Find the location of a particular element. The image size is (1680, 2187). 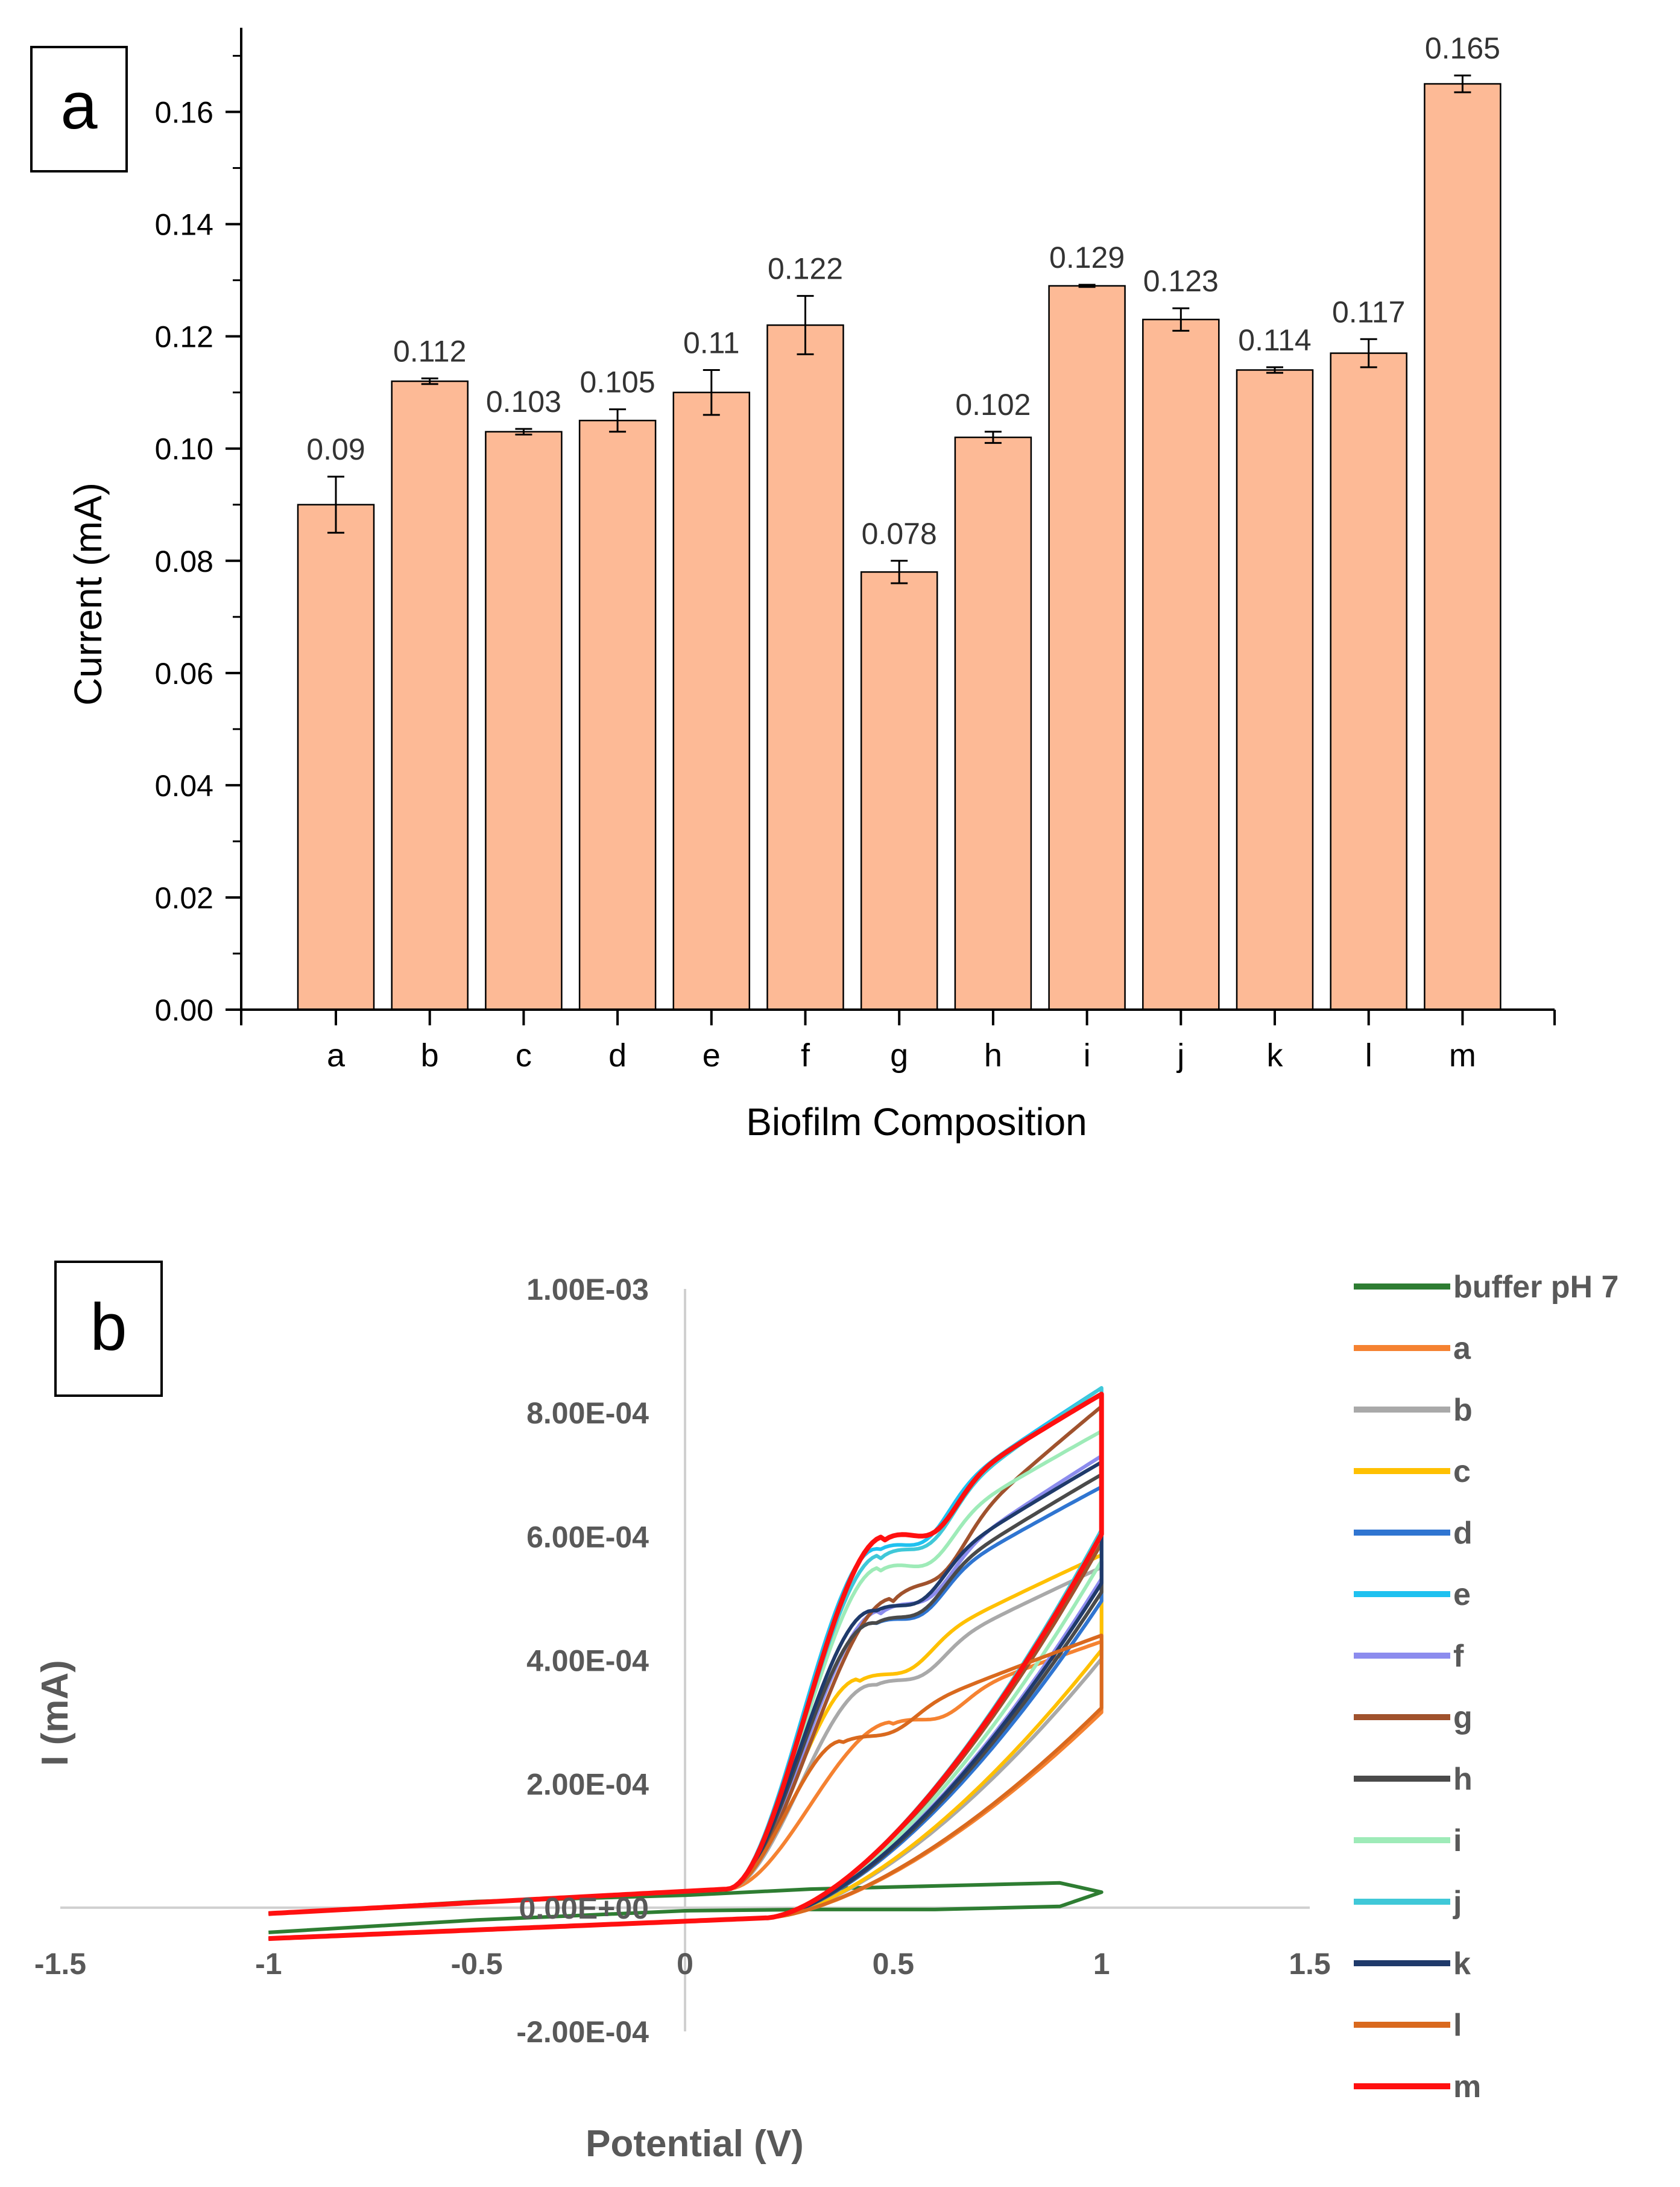

value-label-d: 0.105 is located at coordinates (617, 382).